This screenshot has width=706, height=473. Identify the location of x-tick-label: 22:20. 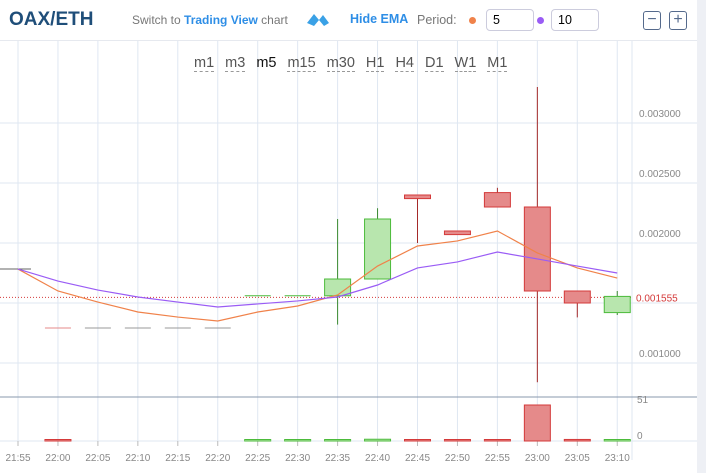
(217, 458).